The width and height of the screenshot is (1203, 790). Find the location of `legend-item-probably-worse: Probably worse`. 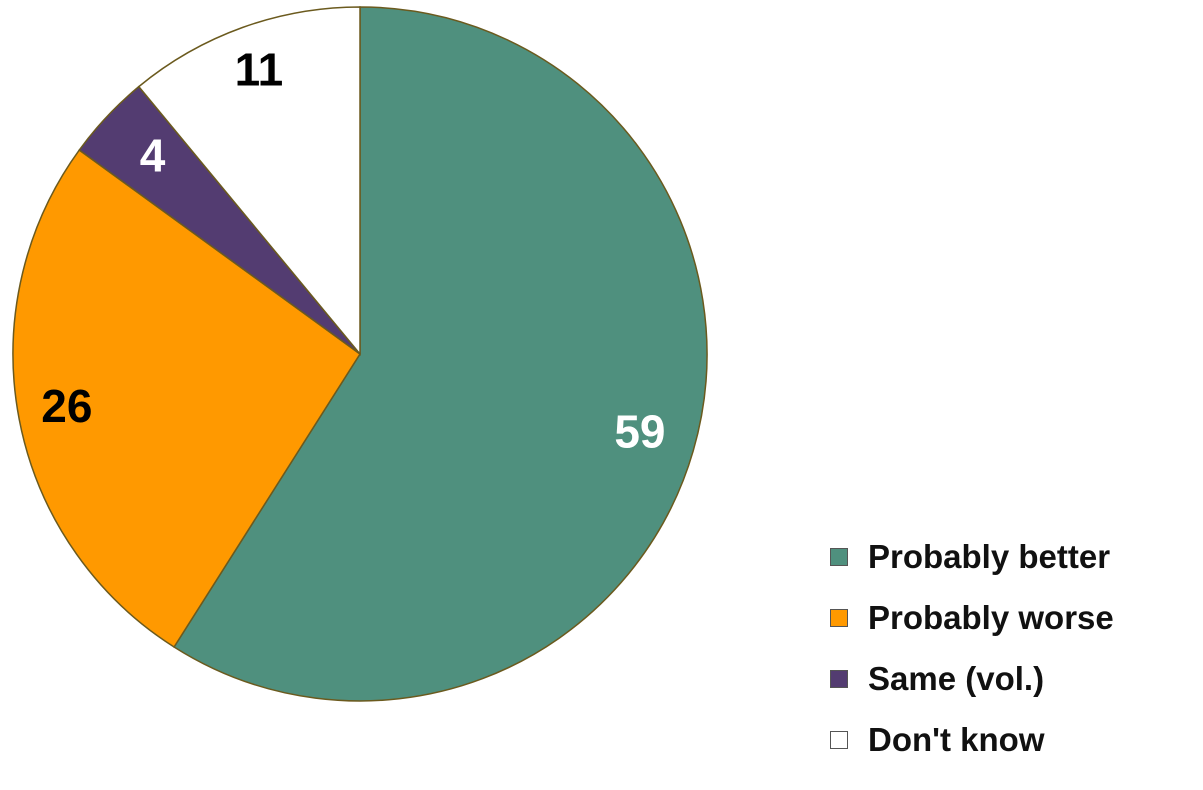

legend-item-probably-worse: Probably worse is located at coordinates (972, 618).